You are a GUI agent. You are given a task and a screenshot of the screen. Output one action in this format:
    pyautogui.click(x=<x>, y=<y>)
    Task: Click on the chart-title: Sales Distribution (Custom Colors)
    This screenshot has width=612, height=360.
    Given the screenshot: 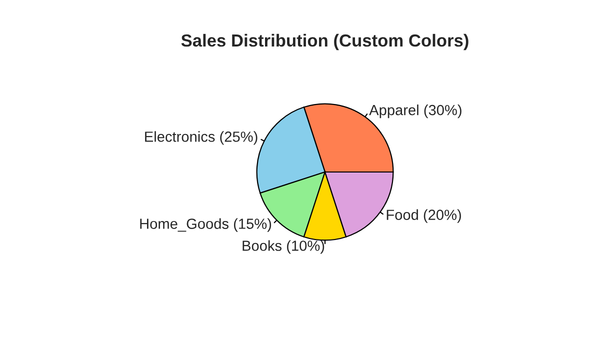 What is the action you would take?
    pyautogui.click(x=324, y=42)
    